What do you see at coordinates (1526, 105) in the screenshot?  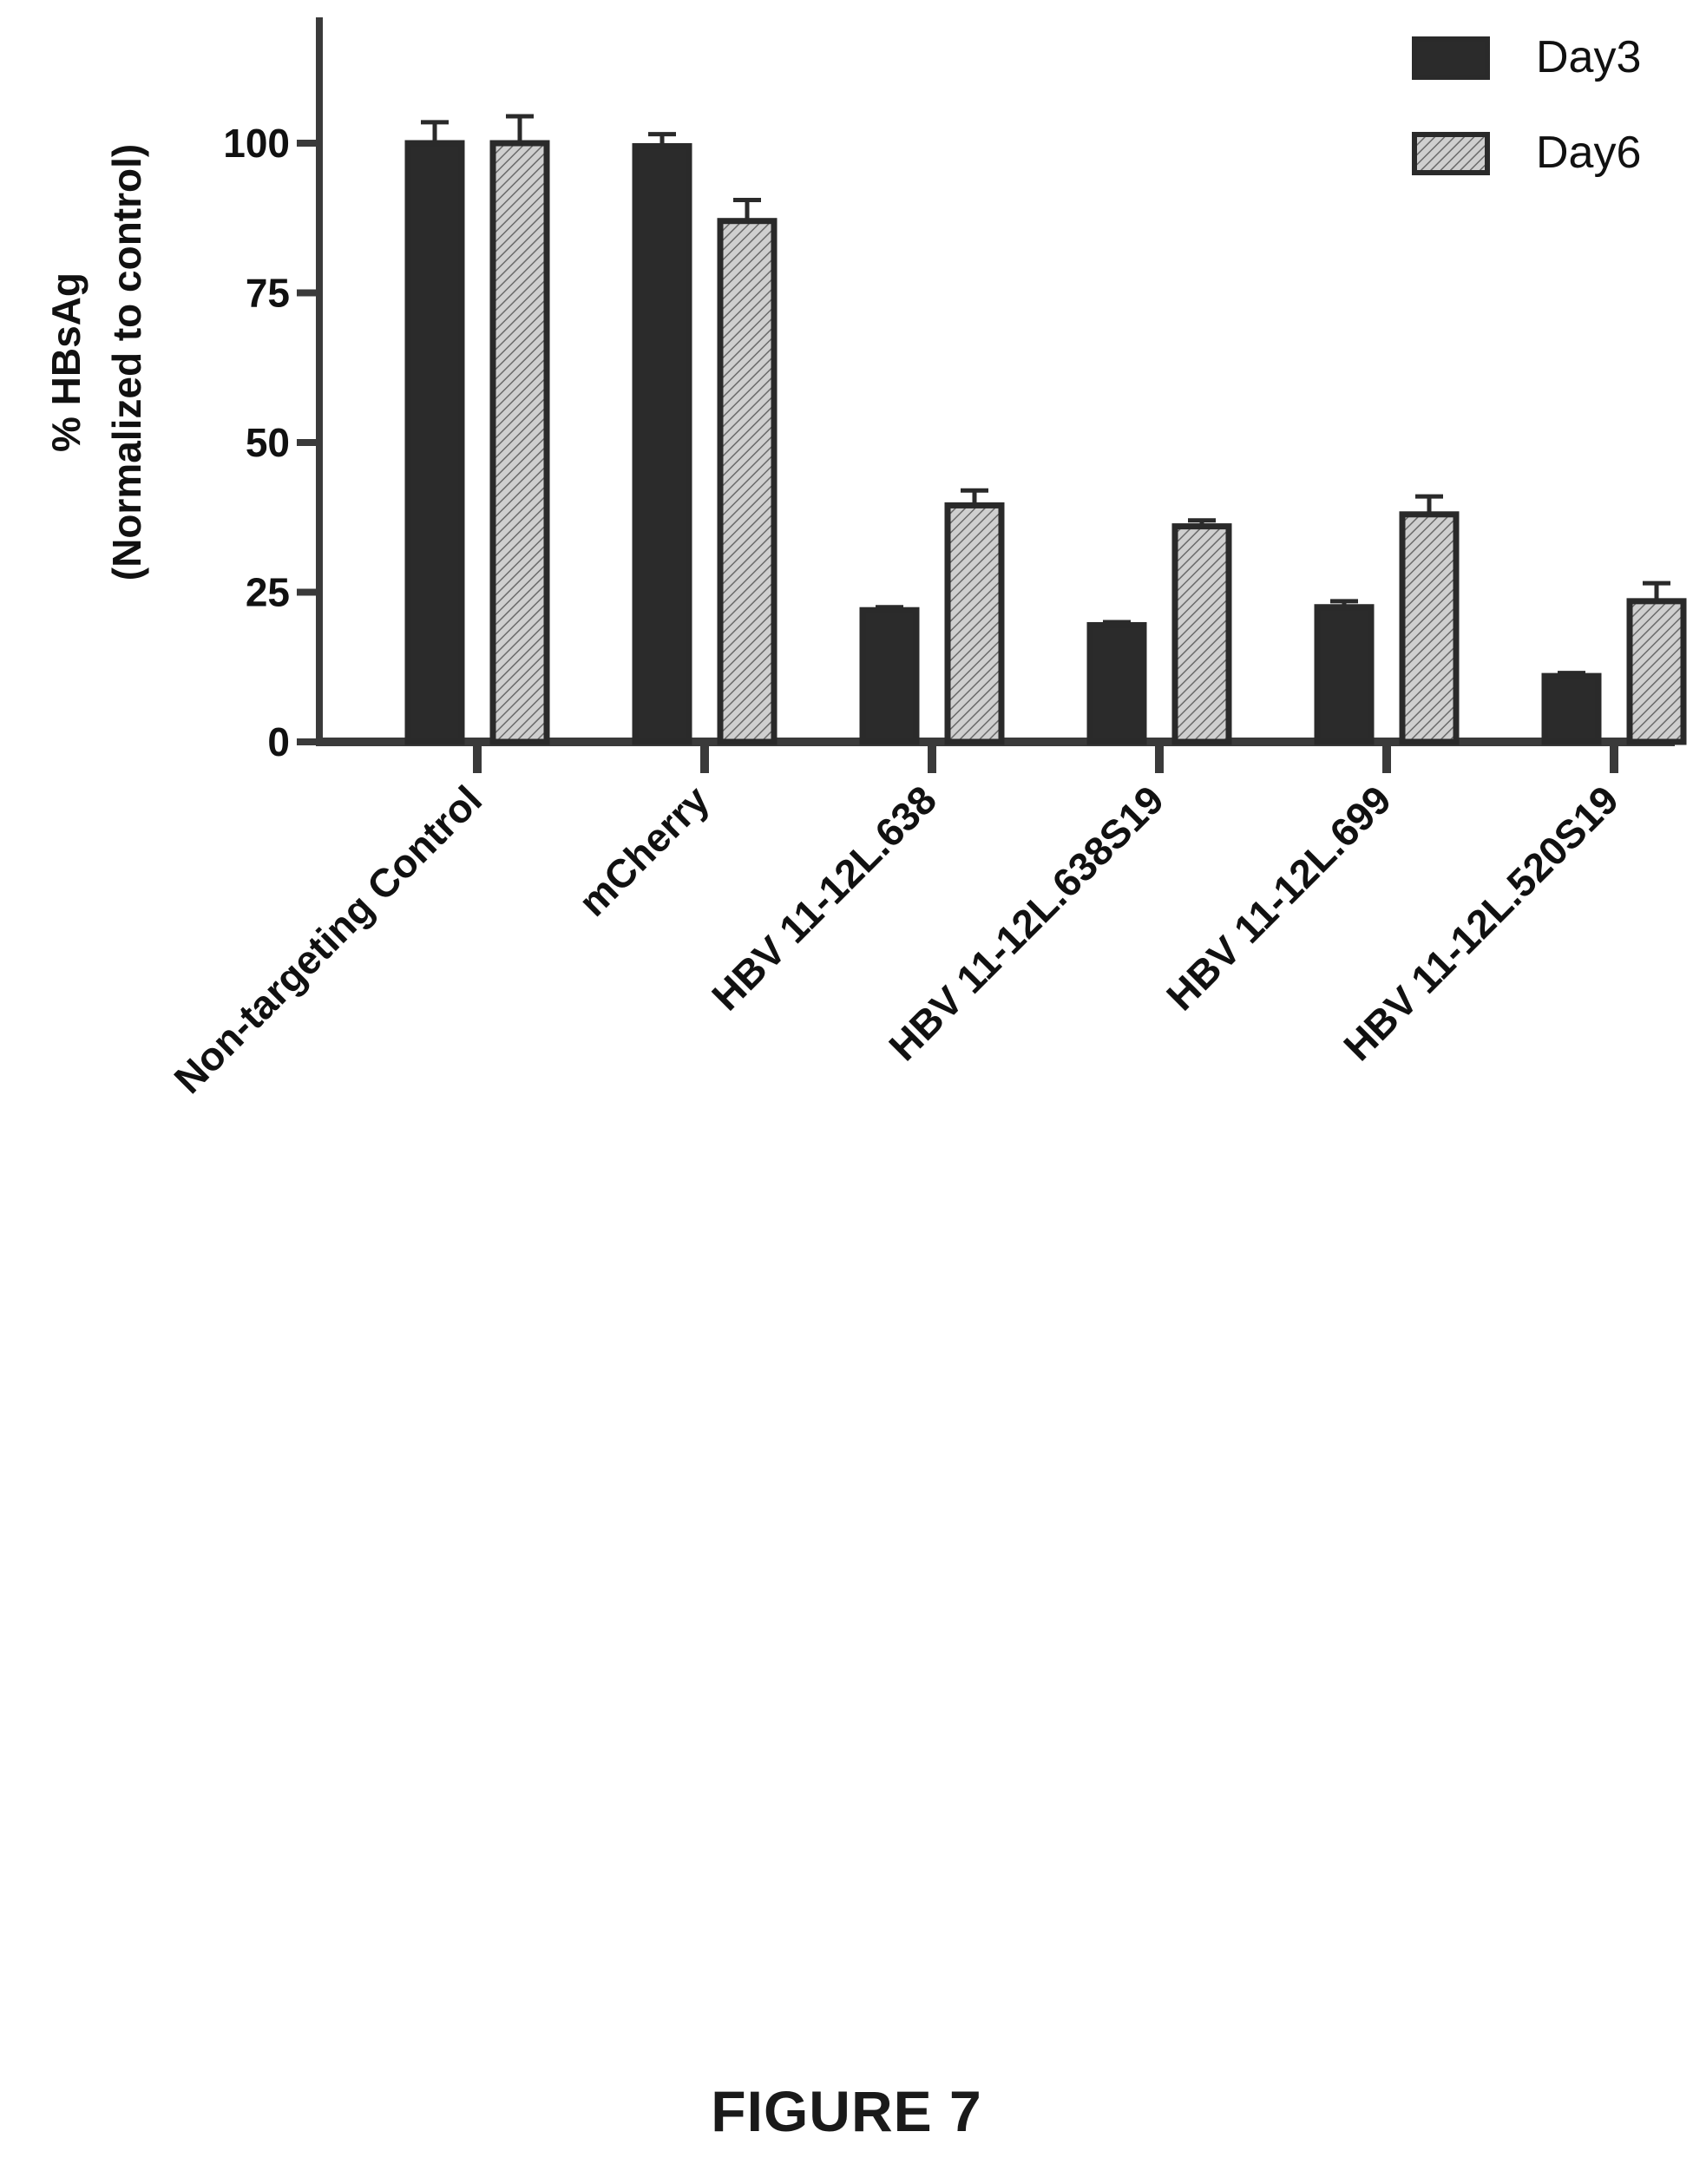 I see `legend: Day3 Day6` at bounding box center [1526, 105].